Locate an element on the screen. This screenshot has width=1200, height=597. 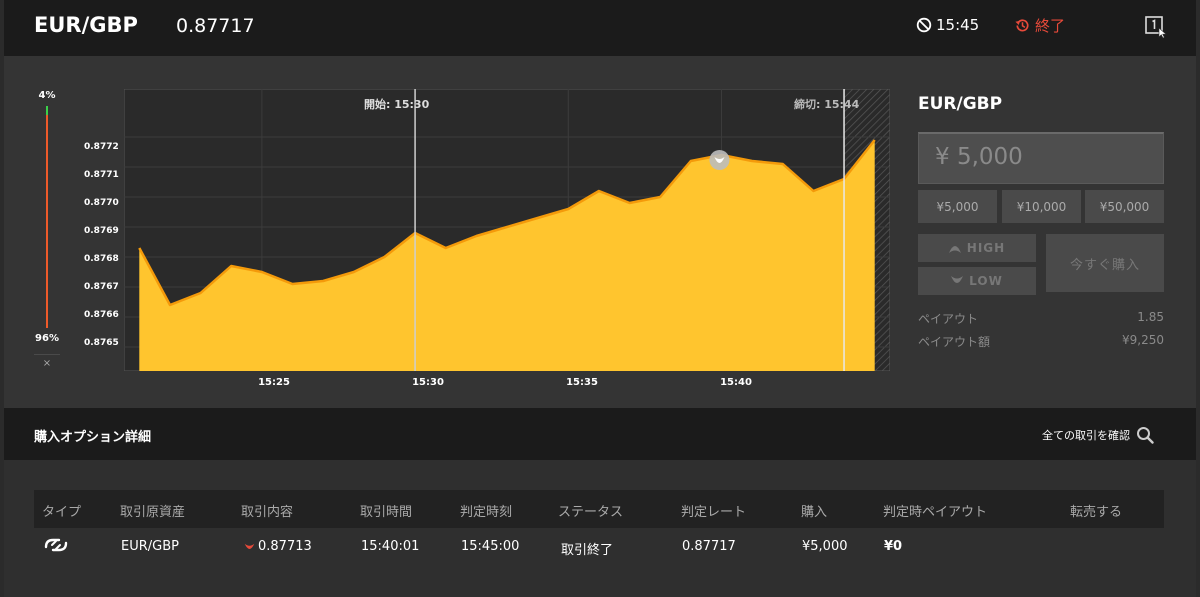
start-time-label: 開始: 15:30 is located at coordinates (397, 104).